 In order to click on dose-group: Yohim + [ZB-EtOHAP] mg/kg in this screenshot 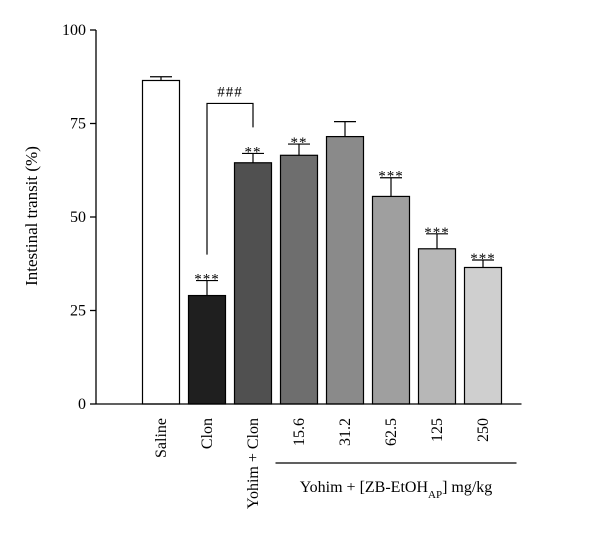, I will do `click(396, 481)`.